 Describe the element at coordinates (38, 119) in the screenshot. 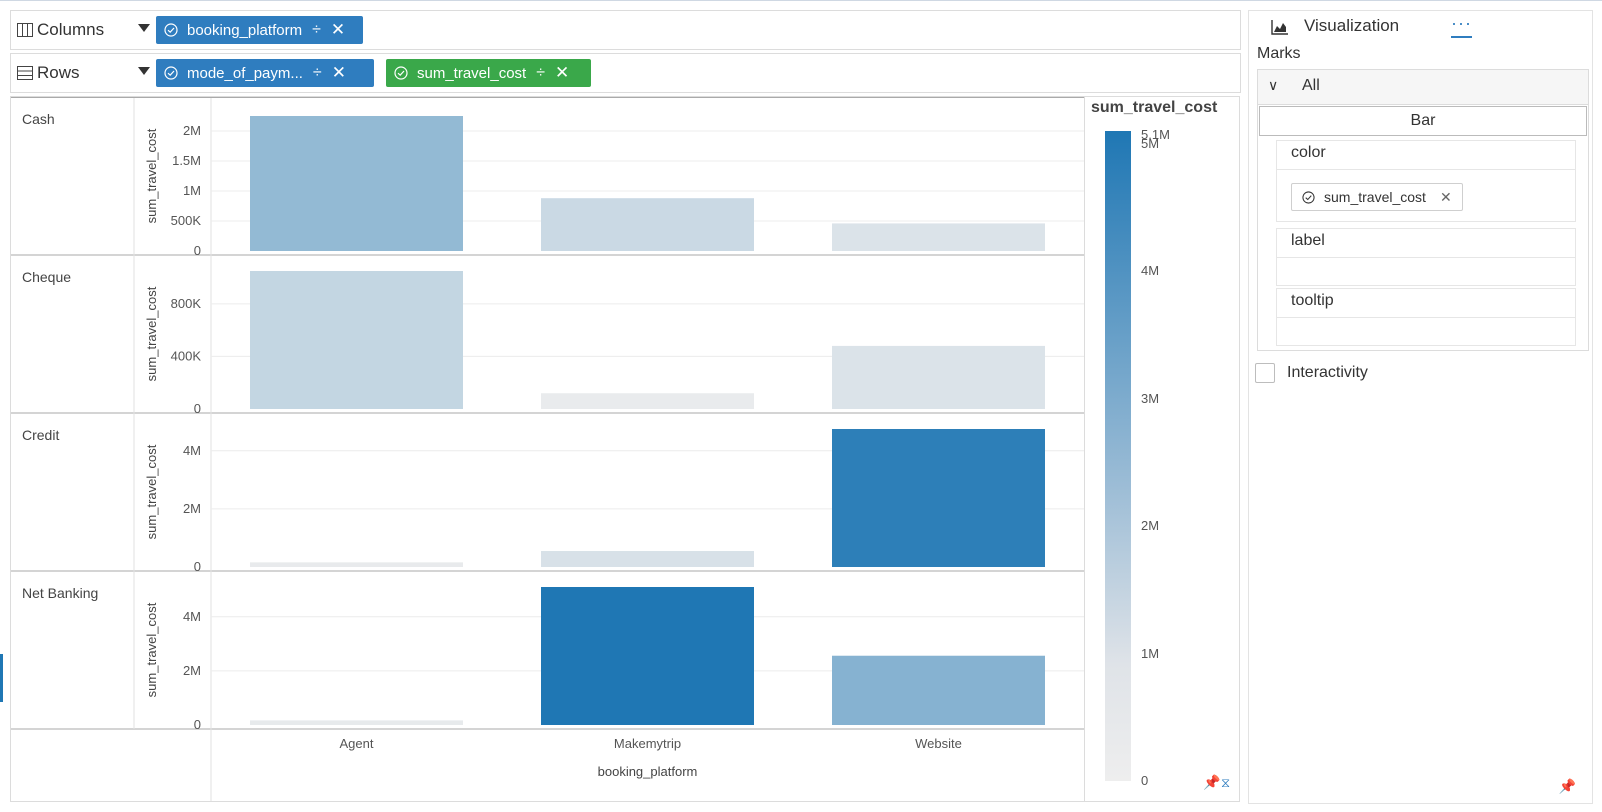

I see `row-label: Cash` at that location.